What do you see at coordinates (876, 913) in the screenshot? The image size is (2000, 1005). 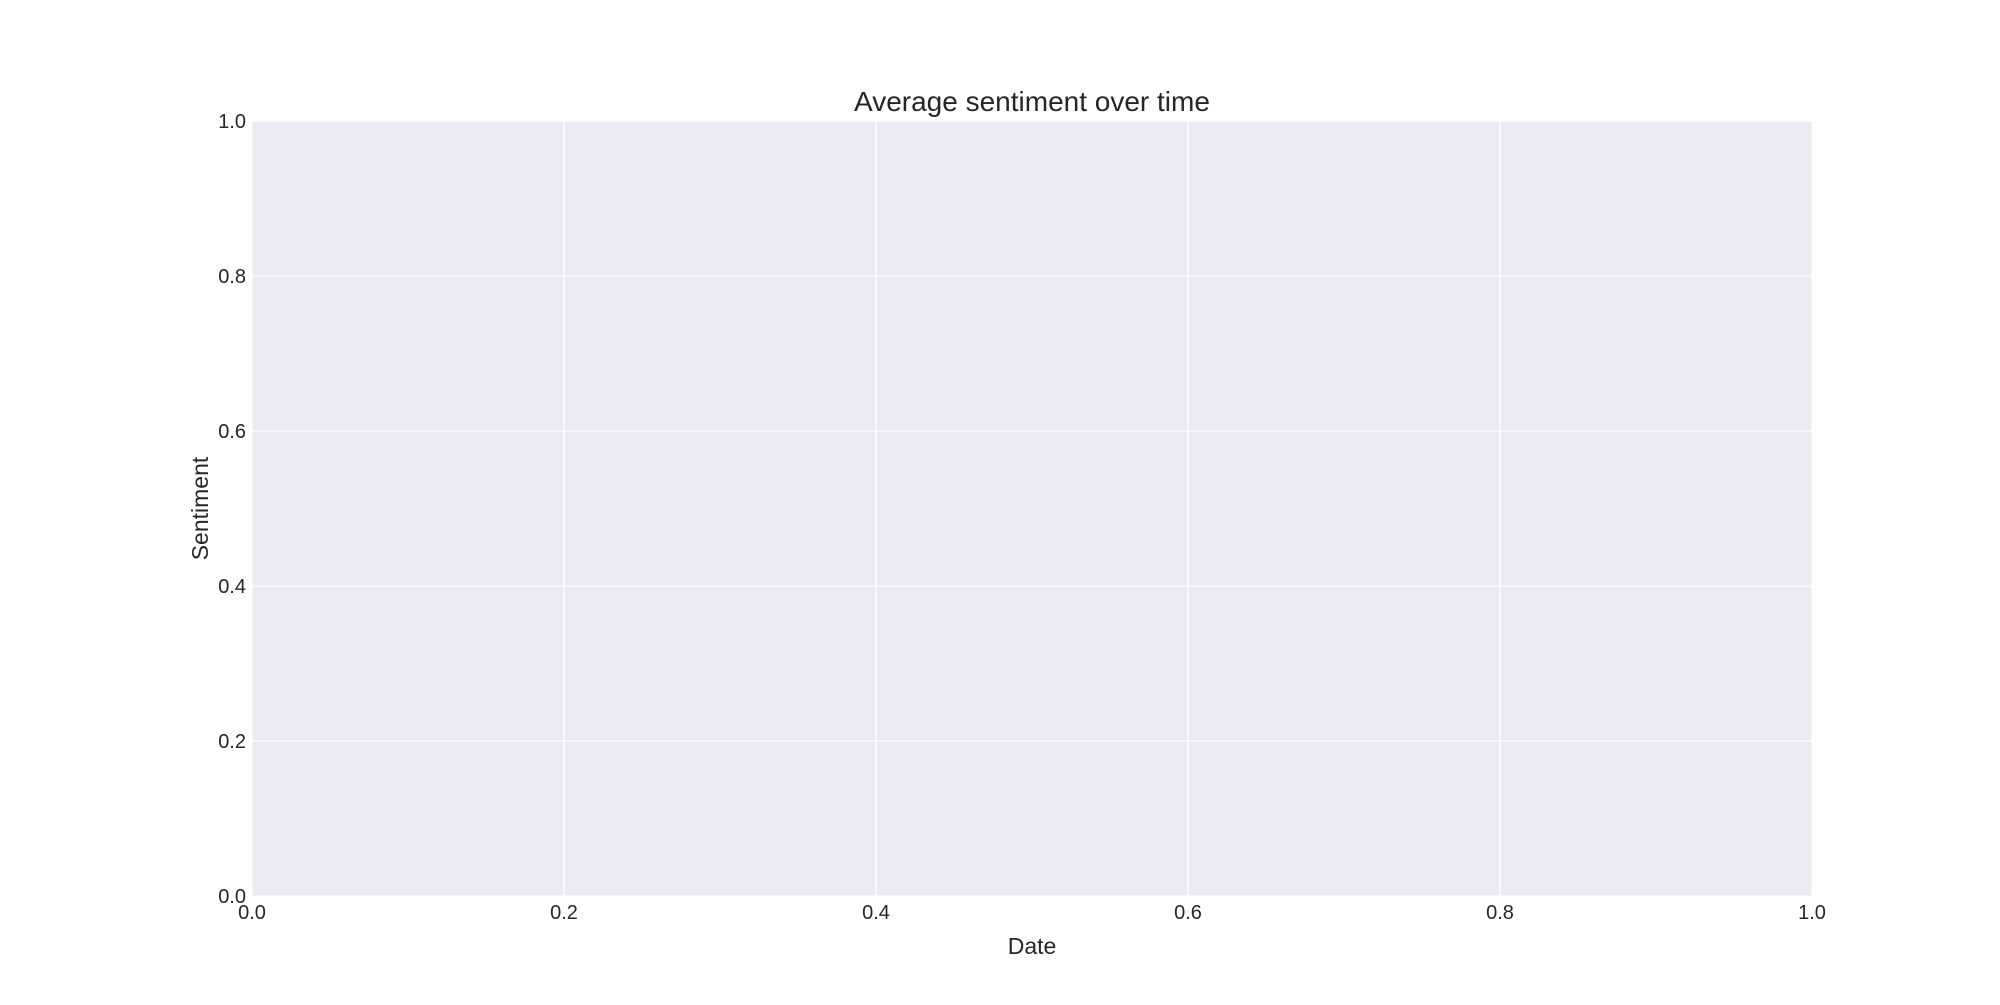 I see `x-tick-label-2: 0.4` at bounding box center [876, 913].